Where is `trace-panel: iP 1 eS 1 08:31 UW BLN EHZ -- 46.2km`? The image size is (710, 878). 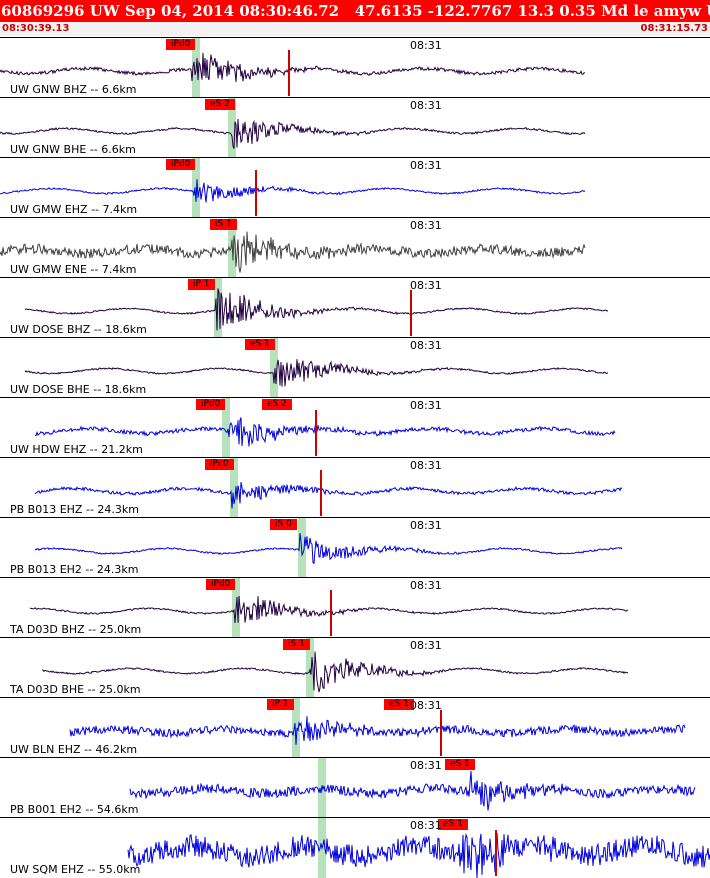
trace-panel: iP 1 eS 1 08:31 UW BLN EHZ -- 46.2km is located at coordinates (355, 727).